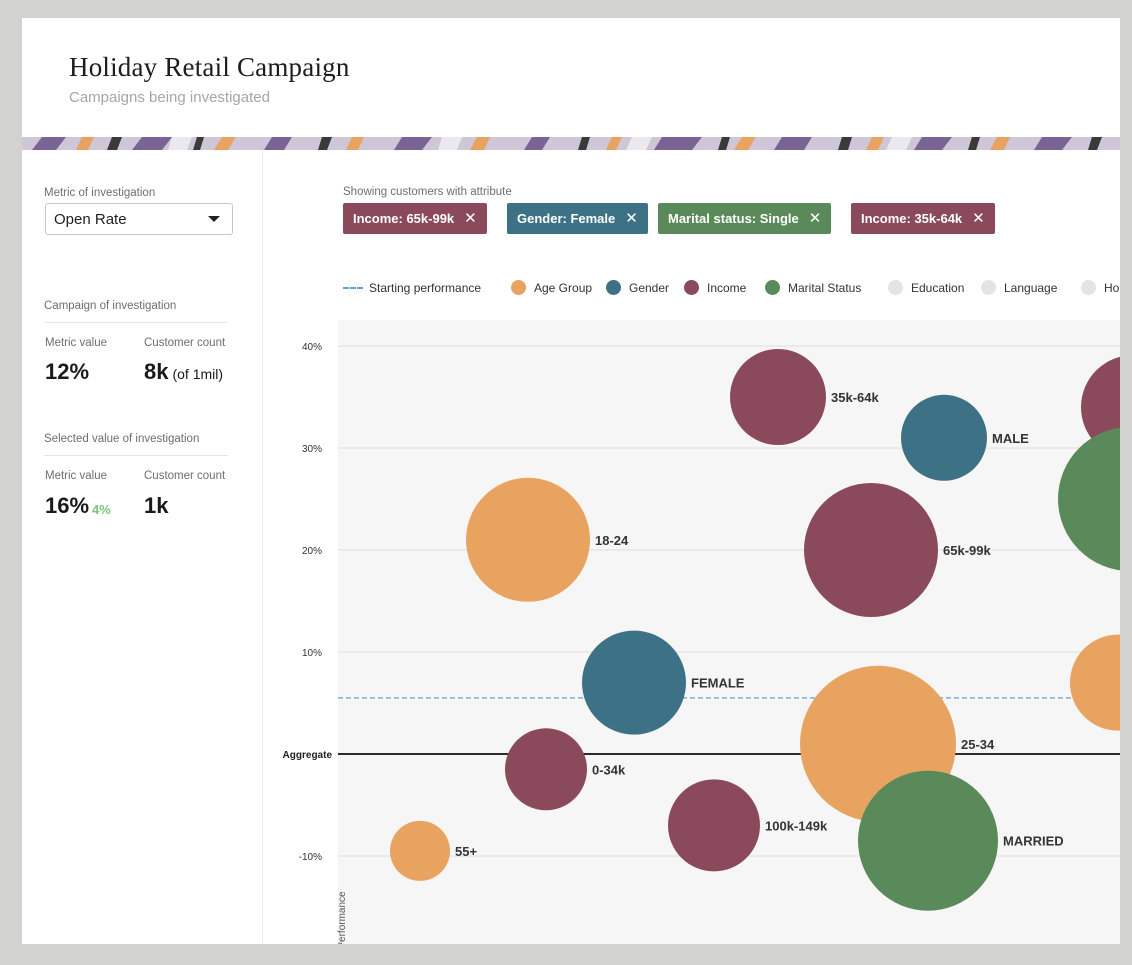 The image size is (1132, 965). What do you see at coordinates (571, 143) in the screenshot?
I see `decorative-banner` at bounding box center [571, 143].